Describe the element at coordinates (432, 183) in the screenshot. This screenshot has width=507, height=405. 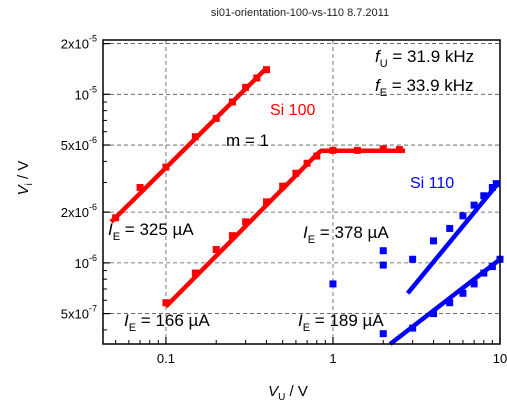
I see `si110-label: Si 110` at that location.